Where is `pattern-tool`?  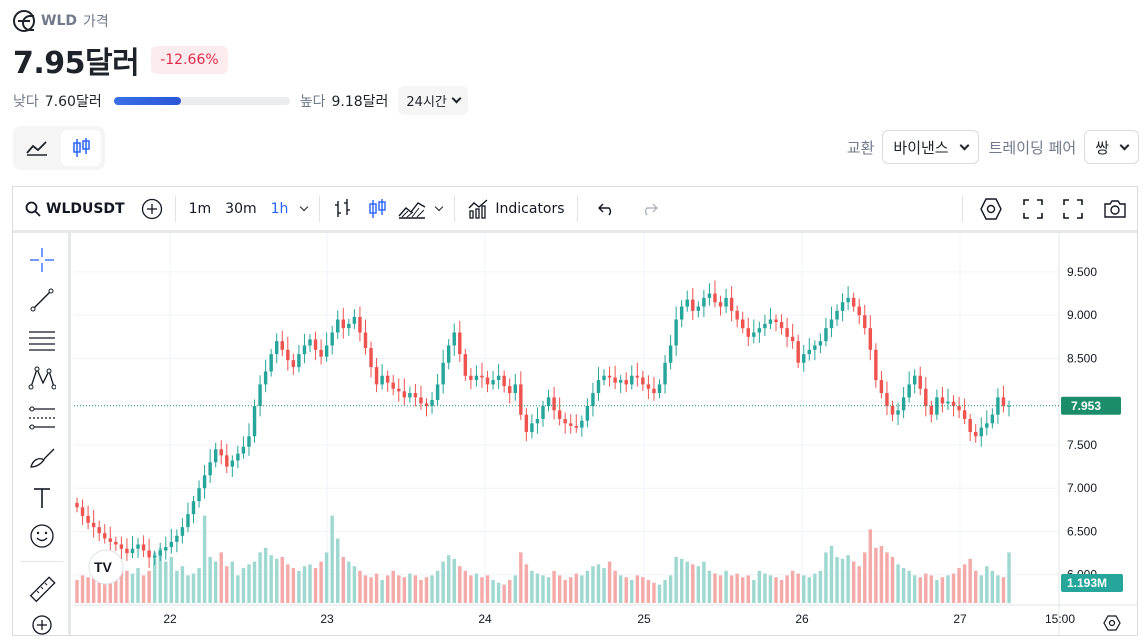 pattern-tool is located at coordinates (42, 378).